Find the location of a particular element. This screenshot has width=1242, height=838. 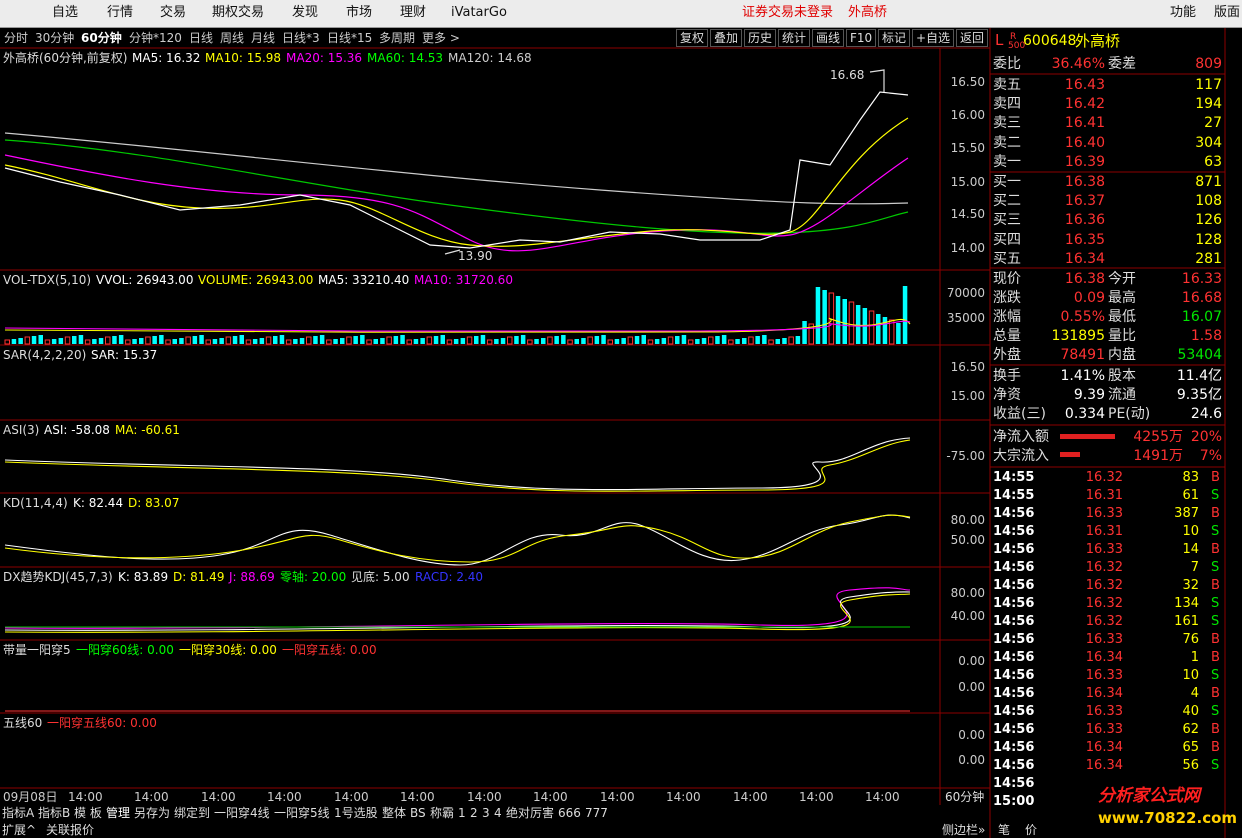

indicator-tab: 666 is located at coordinates (569, 813).